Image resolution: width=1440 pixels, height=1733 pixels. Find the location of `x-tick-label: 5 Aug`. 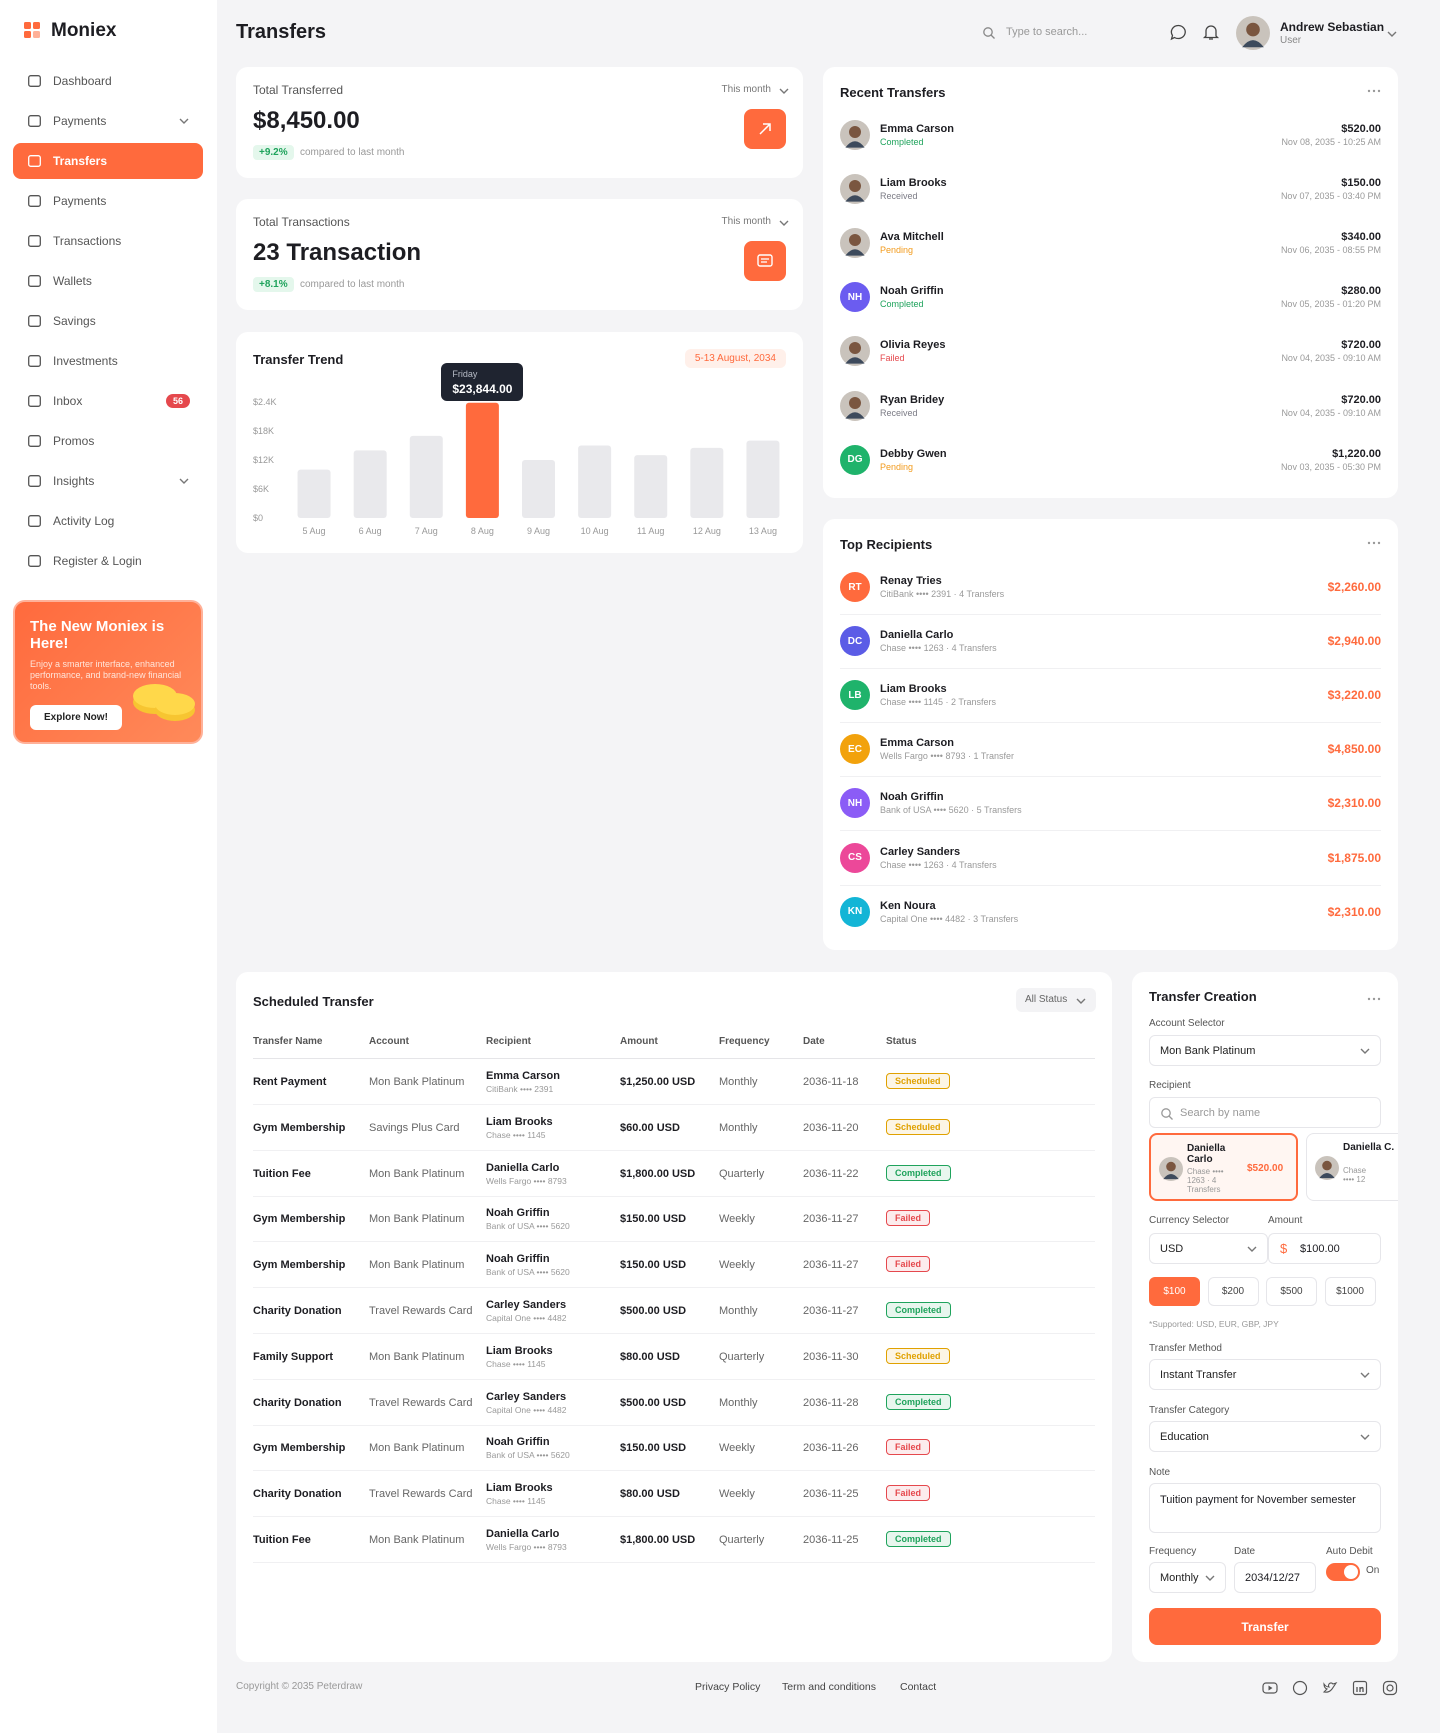

x-tick-label: 5 Aug is located at coordinates (314, 531).